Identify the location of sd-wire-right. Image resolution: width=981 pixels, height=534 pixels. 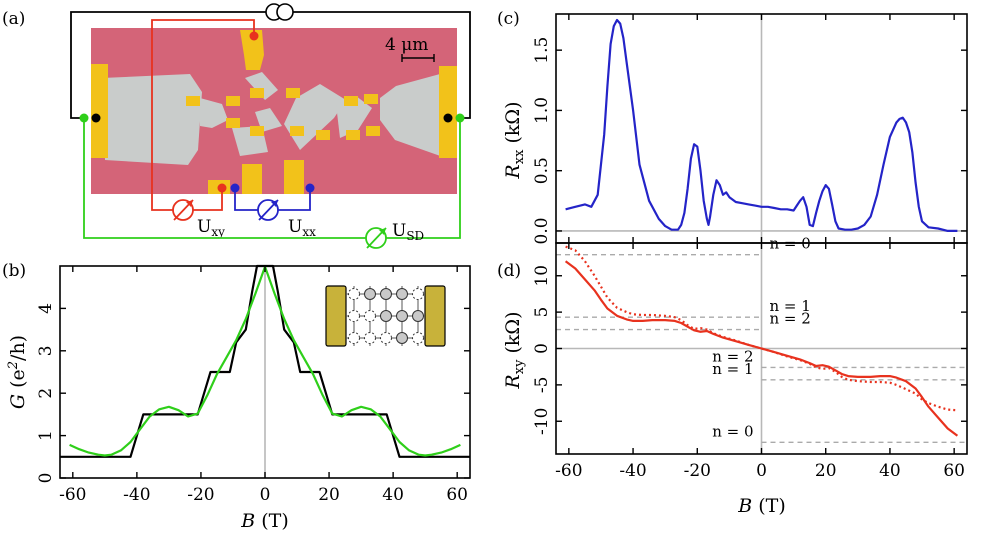
(380, 65).